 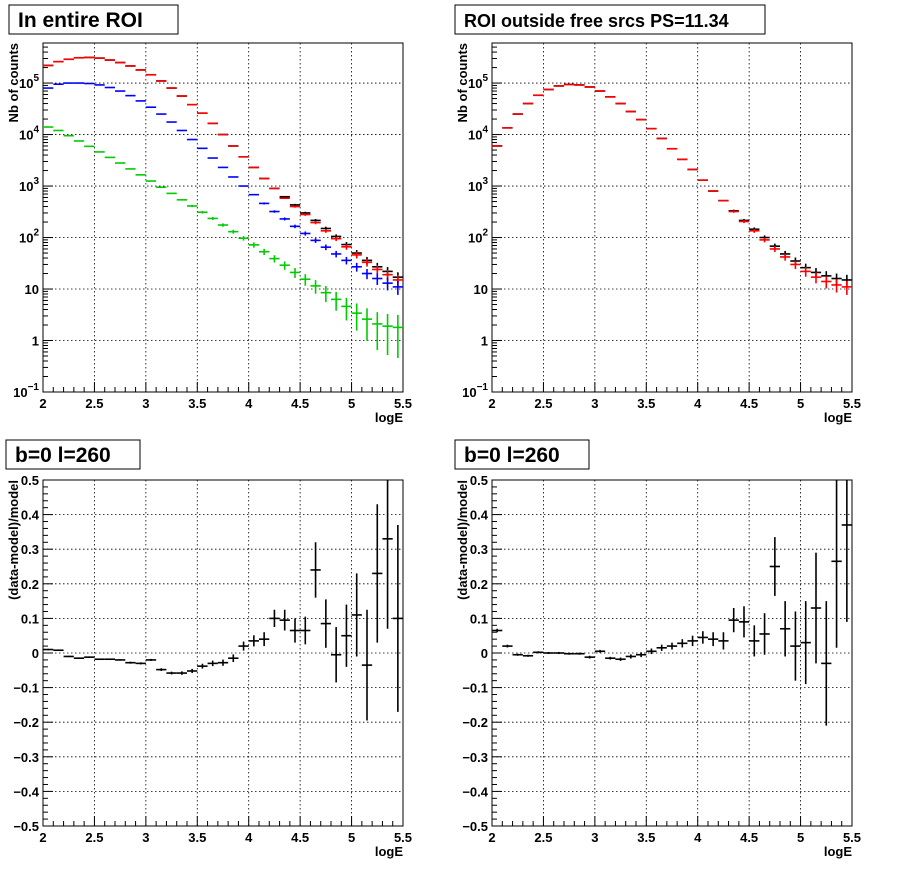 What do you see at coordinates (596, 21) in the screenshot?
I see `panel-title: ROI outside free srcs PS=11.34` at bounding box center [596, 21].